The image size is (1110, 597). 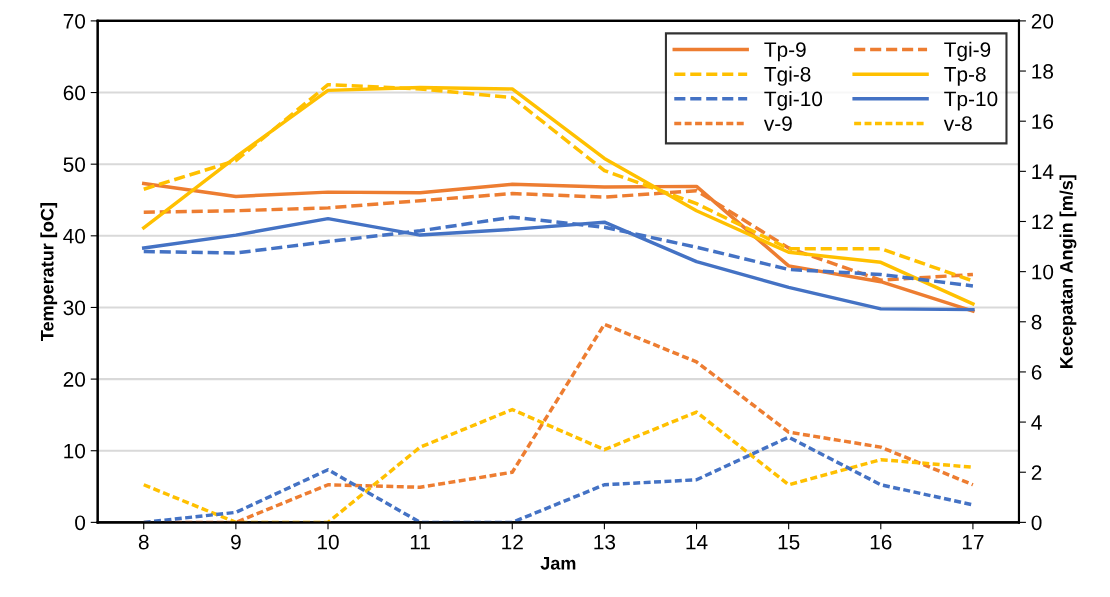 I want to click on y2-tick-label: 0, so click(x=1036, y=523).